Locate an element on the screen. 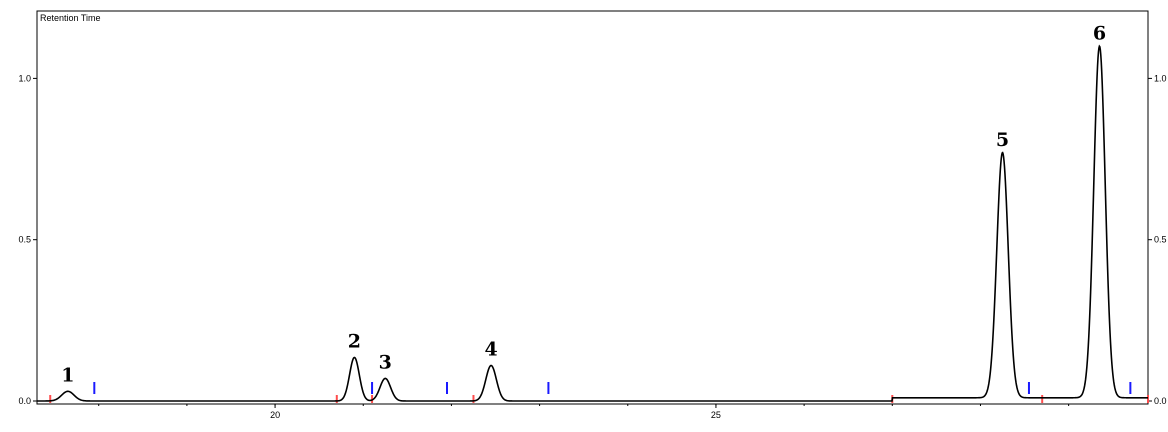 The height and width of the screenshot is (432, 1168). y-tick-label-right-1.0: 1.0 is located at coordinates (1160, 78).